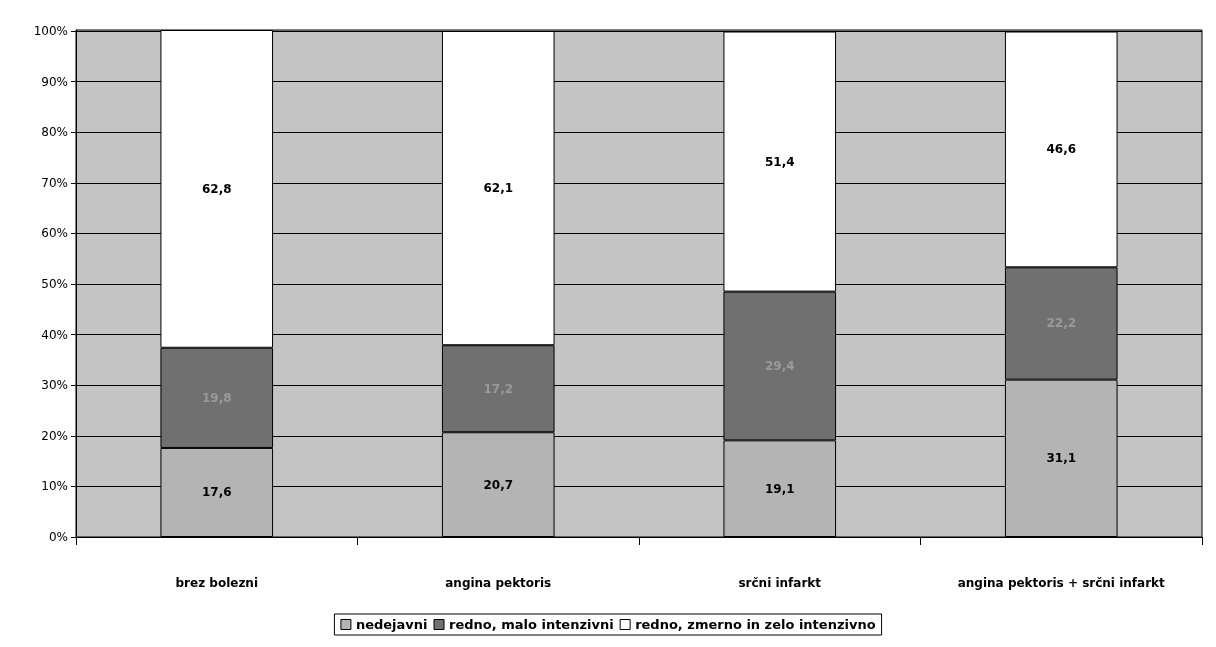 Image resolution: width=1216 pixels, height=647 pixels. What do you see at coordinates (54, 81) in the screenshot?
I see `y-tick-label: 90%` at bounding box center [54, 81].